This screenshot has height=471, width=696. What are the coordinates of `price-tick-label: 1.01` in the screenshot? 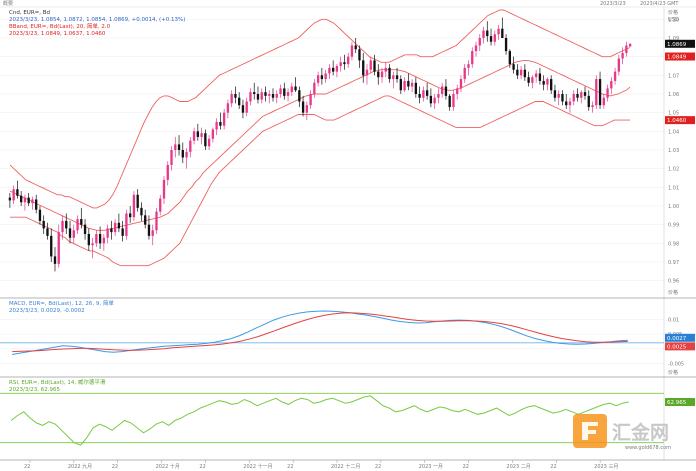 It's located at (673, 188).